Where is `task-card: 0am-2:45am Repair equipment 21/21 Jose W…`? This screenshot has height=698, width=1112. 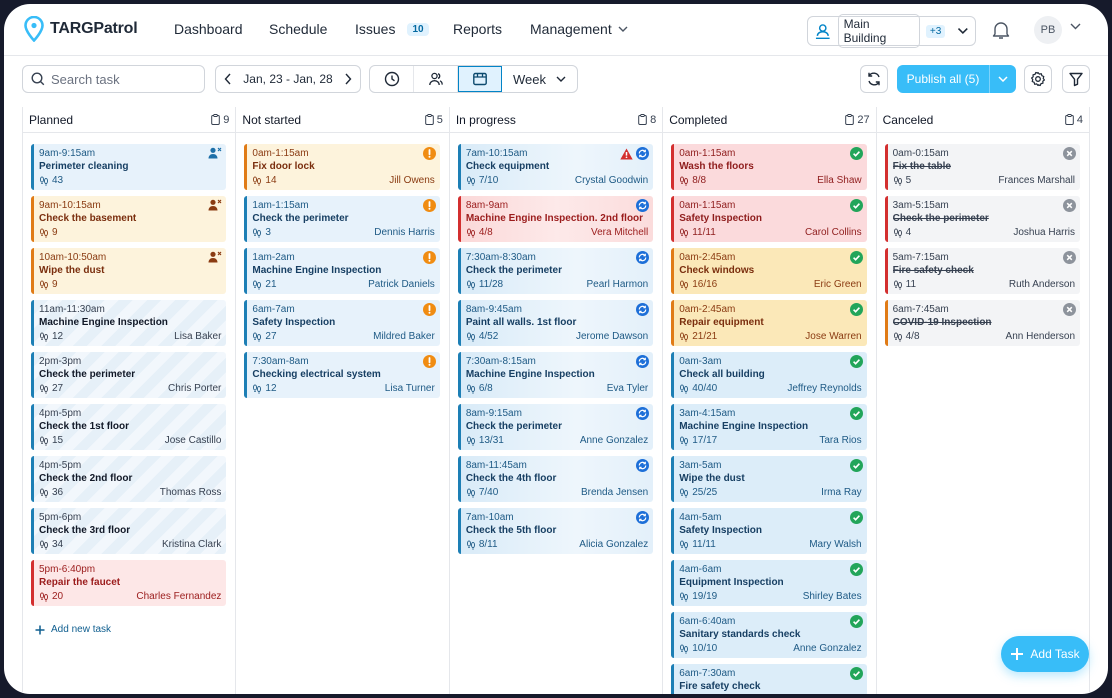 task-card: 0am-2:45am Repair equipment 21/21 Jose W… is located at coordinates (769, 323).